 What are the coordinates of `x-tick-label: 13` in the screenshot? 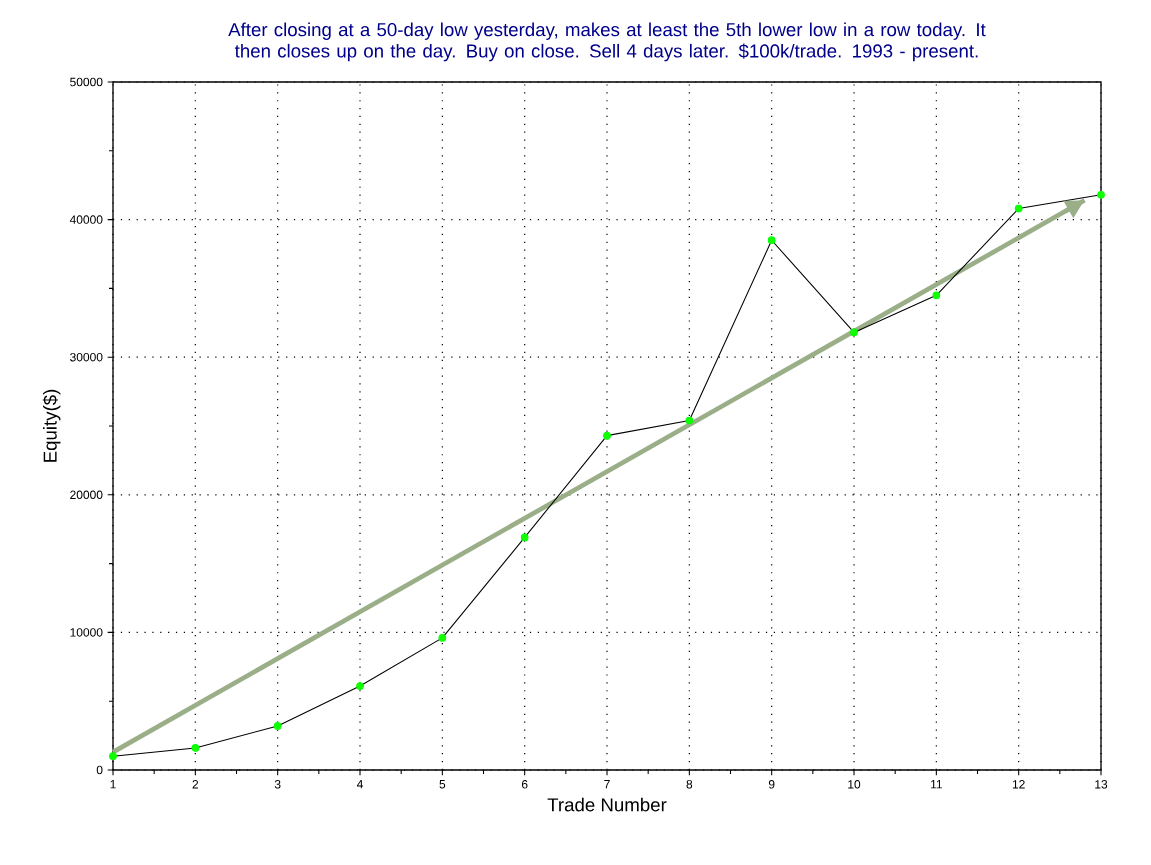 It's located at (1101, 784).